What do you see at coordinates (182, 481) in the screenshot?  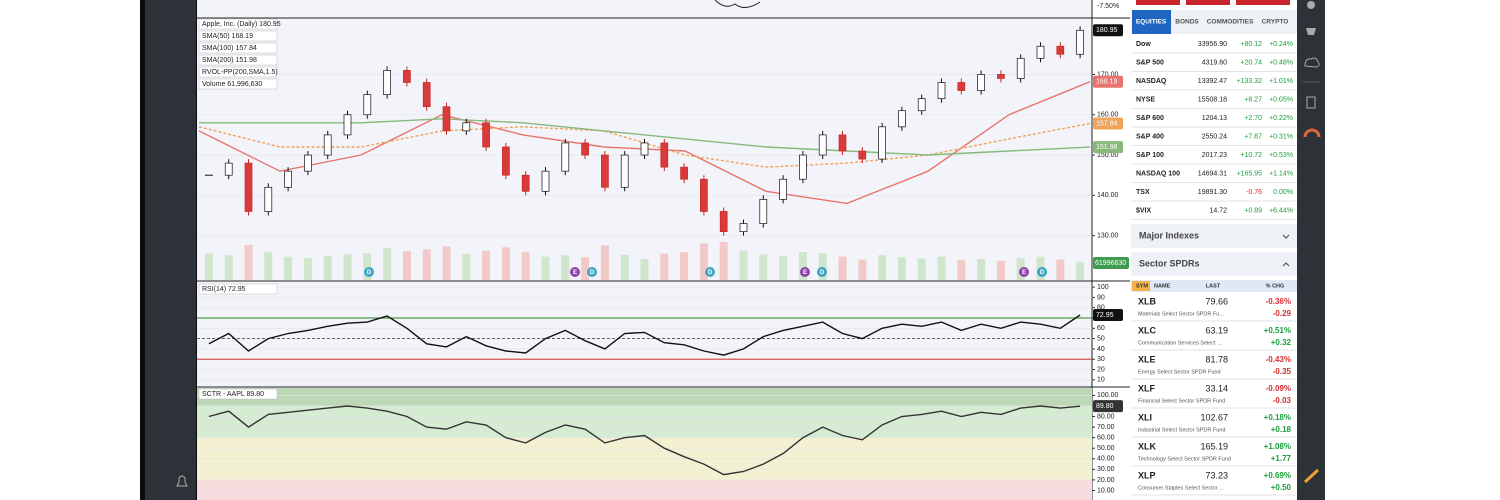 I see `bell-icon` at bounding box center [182, 481].